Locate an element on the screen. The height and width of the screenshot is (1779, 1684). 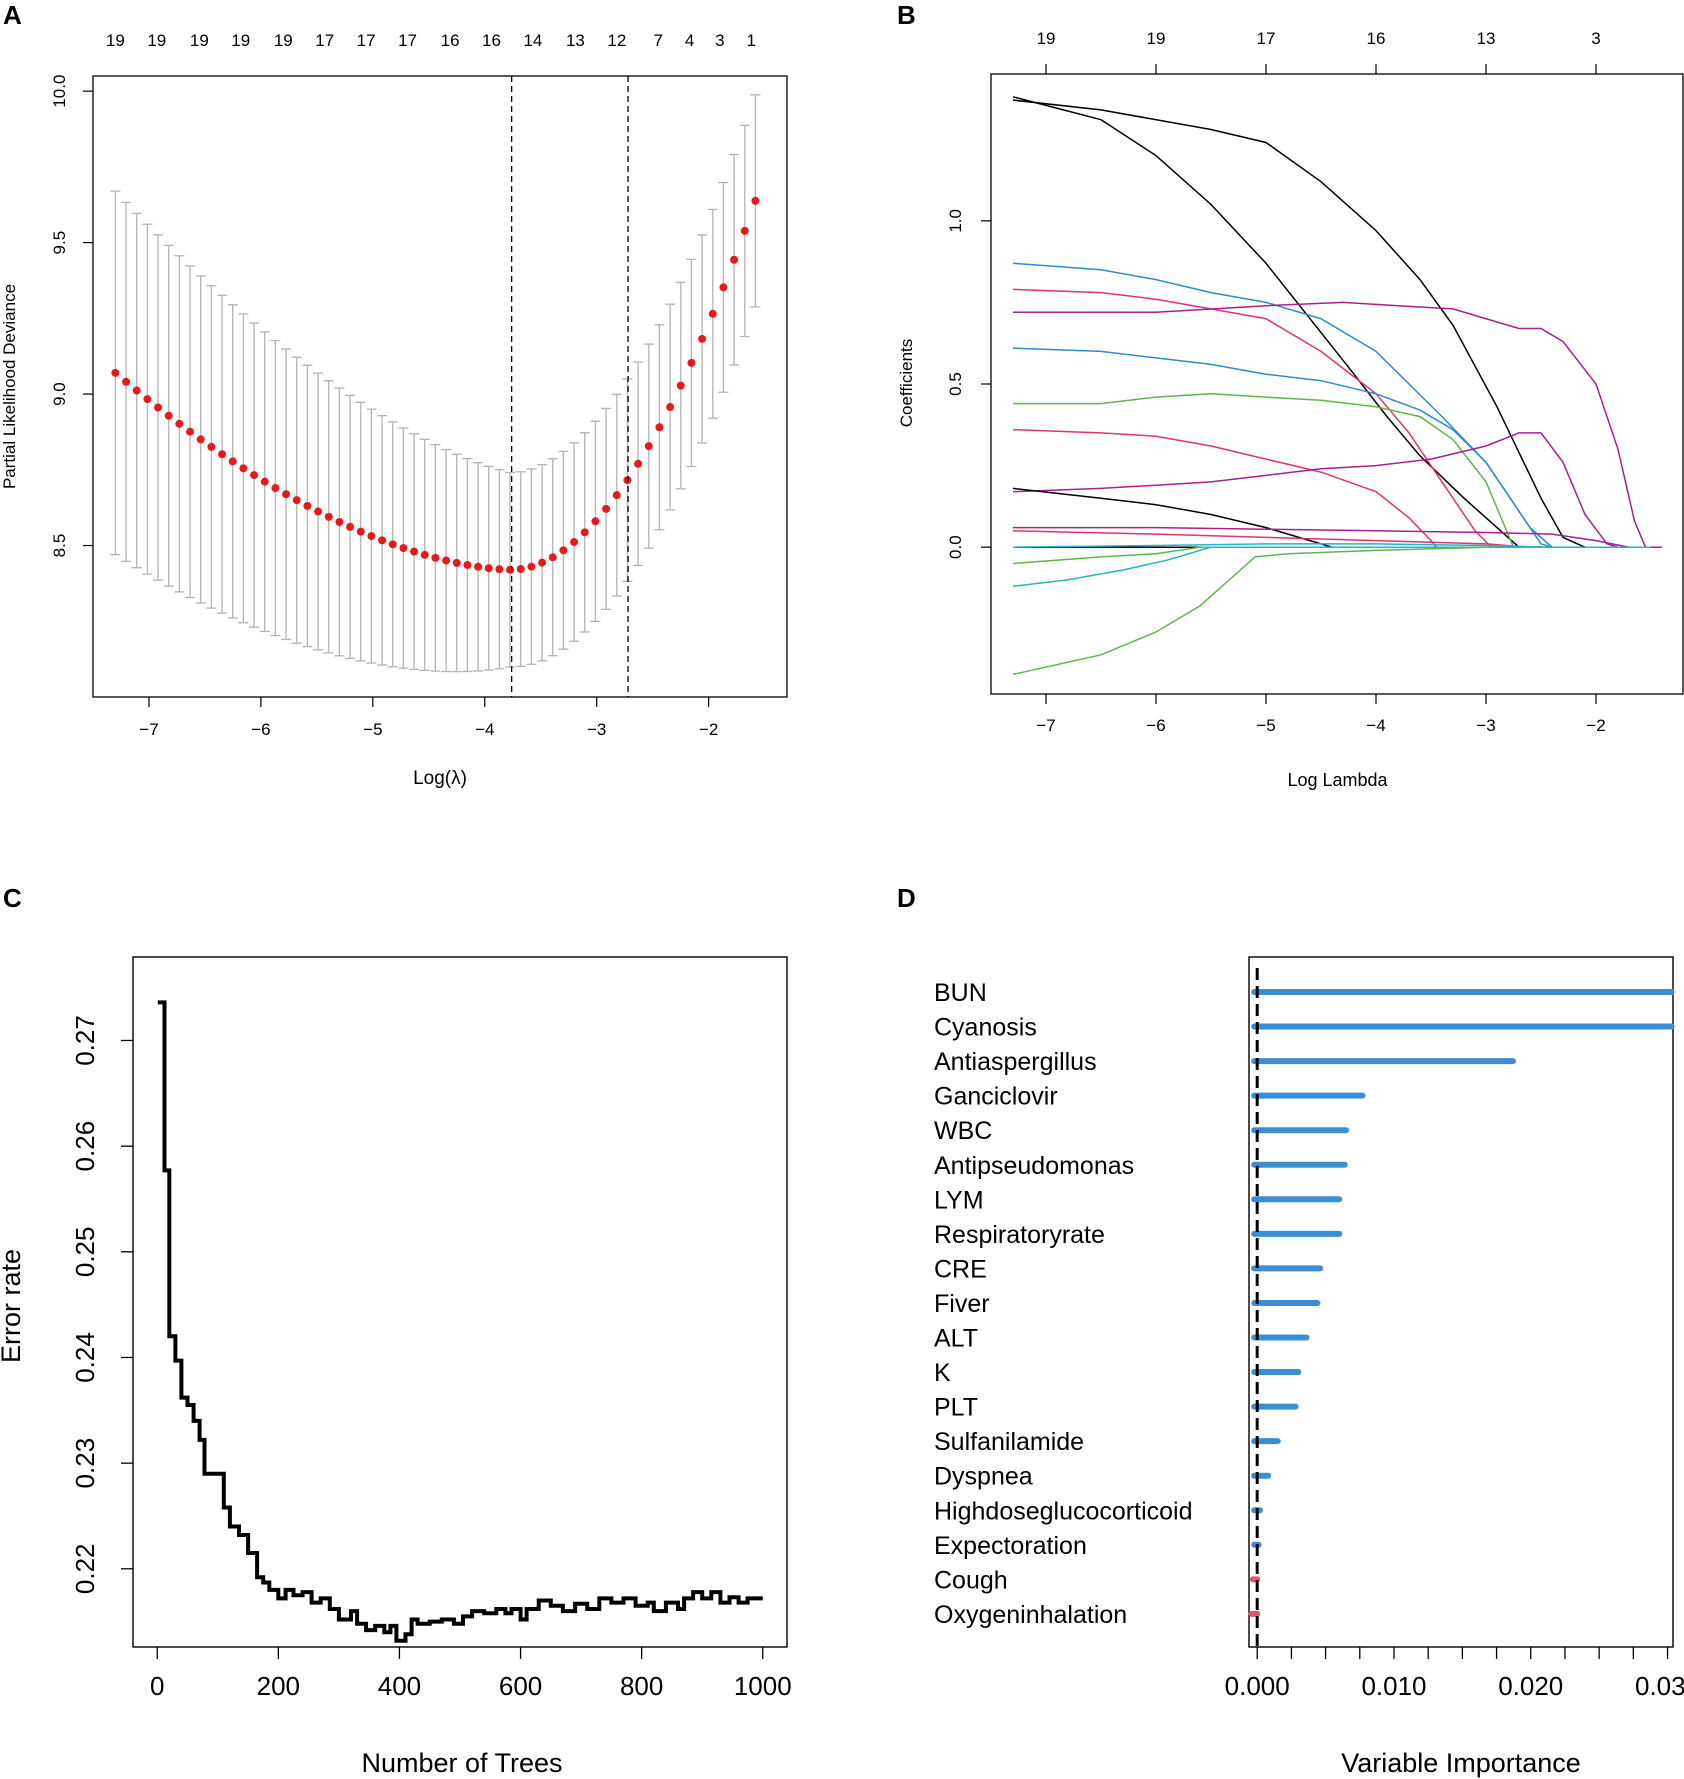
y-tick-label: 0.24 is located at coordinates (85, 1357).